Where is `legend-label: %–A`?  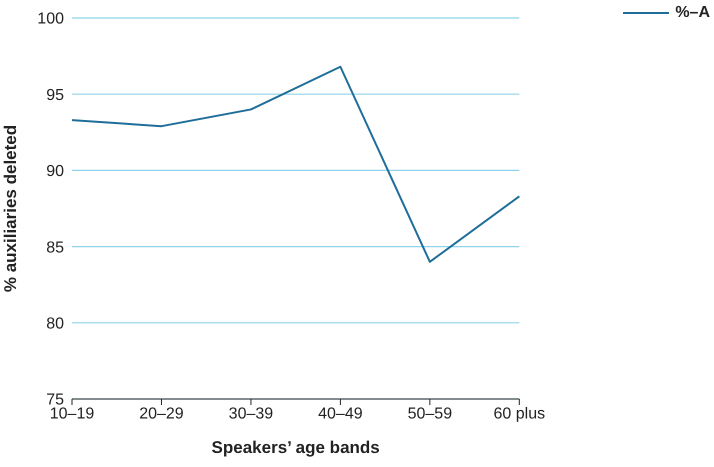
legend-label: %–A is located at coordinates (692, 13).